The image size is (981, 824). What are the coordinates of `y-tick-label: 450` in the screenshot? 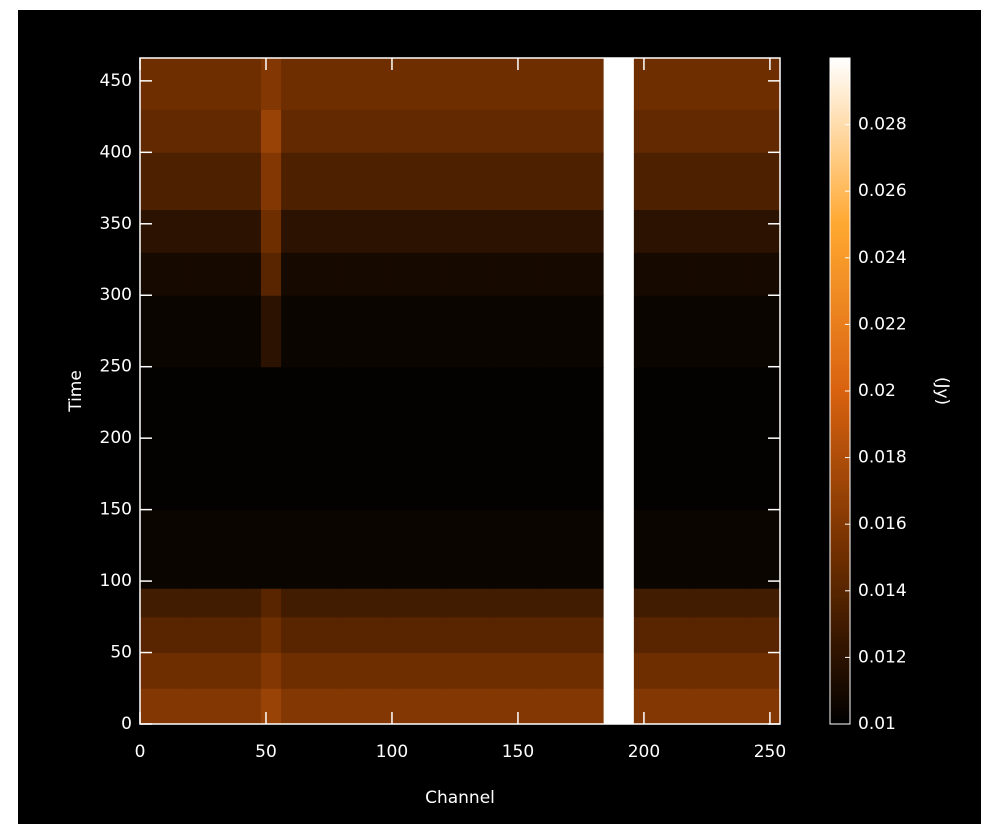 It's located at (116, 81).